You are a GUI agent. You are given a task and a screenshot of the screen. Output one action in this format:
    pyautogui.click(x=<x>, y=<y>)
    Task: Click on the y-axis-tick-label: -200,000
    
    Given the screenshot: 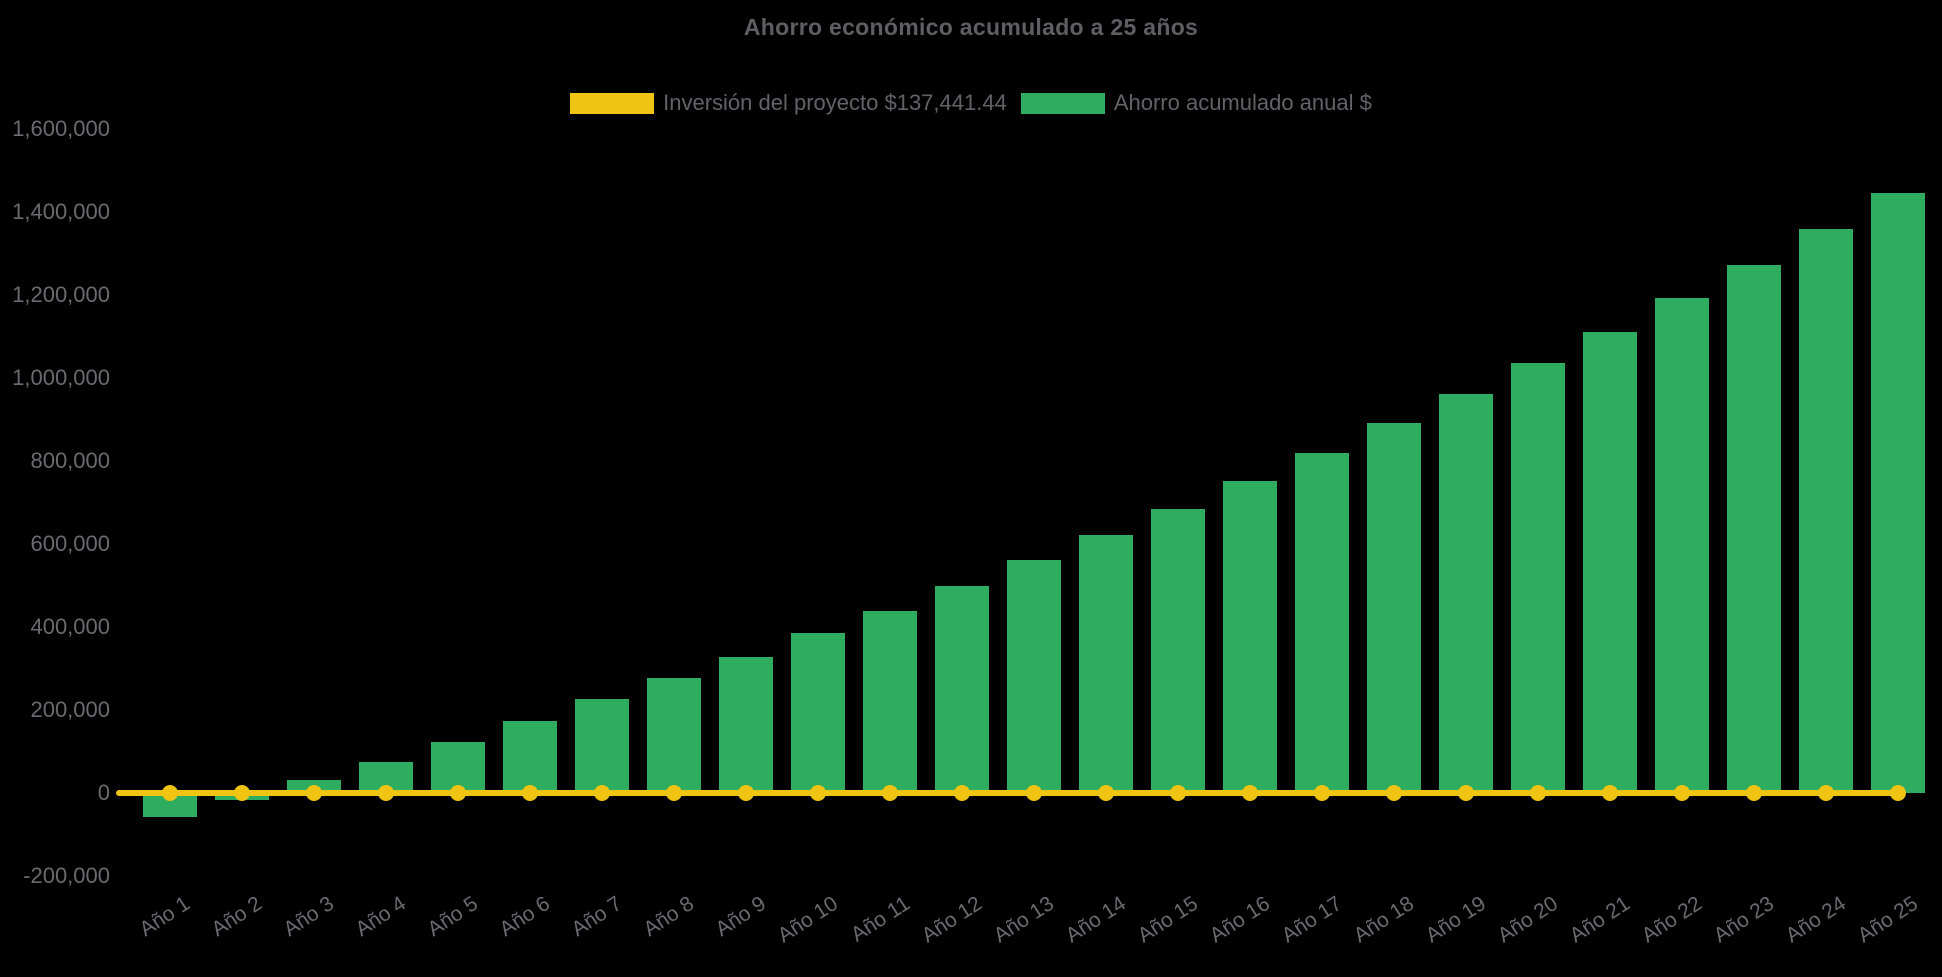 What is the action you would take?
    pyautogui.click(x=66, y=875)
    